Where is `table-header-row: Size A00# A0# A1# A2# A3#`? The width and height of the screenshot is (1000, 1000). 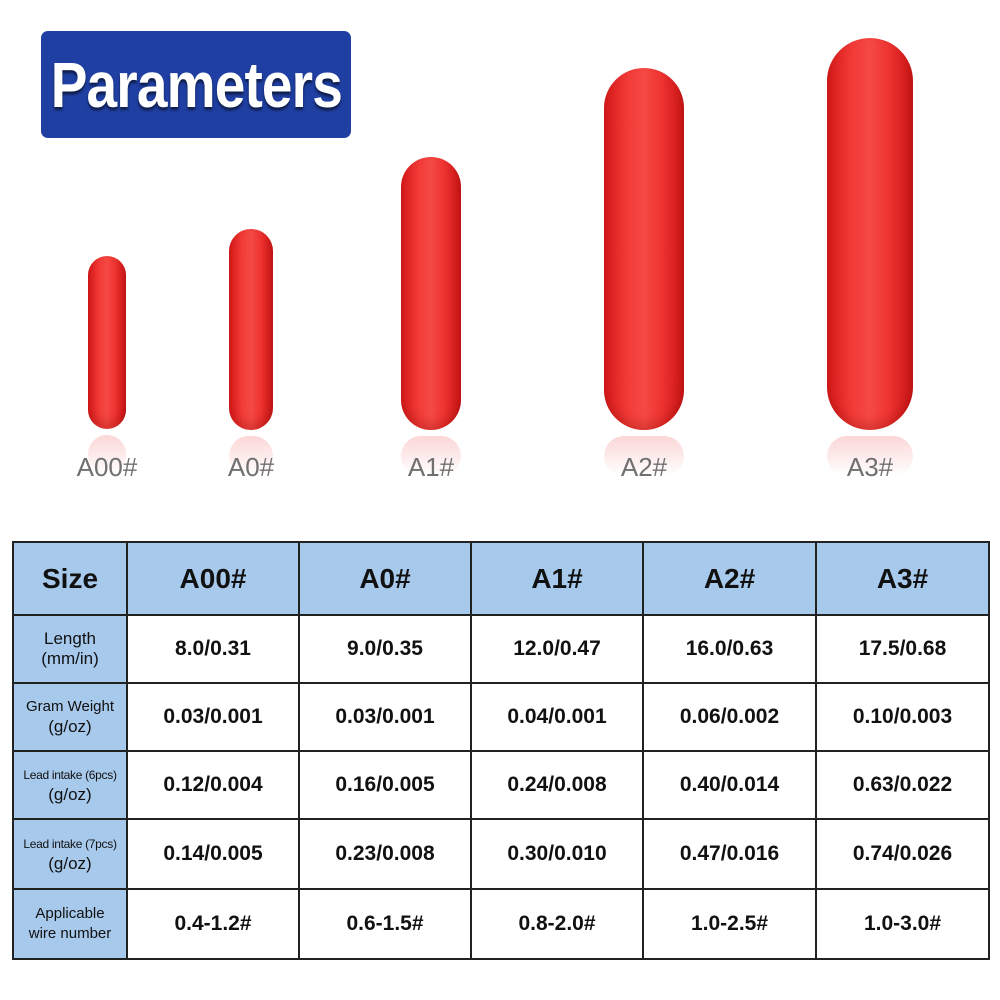
table-header-row: Size A00# A0# A1# A2# A3# is located at coordinates (501, 578).